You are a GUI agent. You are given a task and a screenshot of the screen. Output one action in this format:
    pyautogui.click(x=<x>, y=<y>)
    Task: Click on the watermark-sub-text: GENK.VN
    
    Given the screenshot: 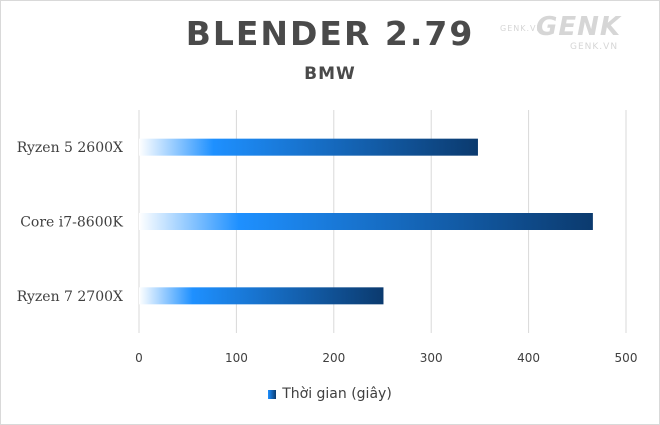 What is the action you would take?
    pyautogui.click(x=594, y=47)
    